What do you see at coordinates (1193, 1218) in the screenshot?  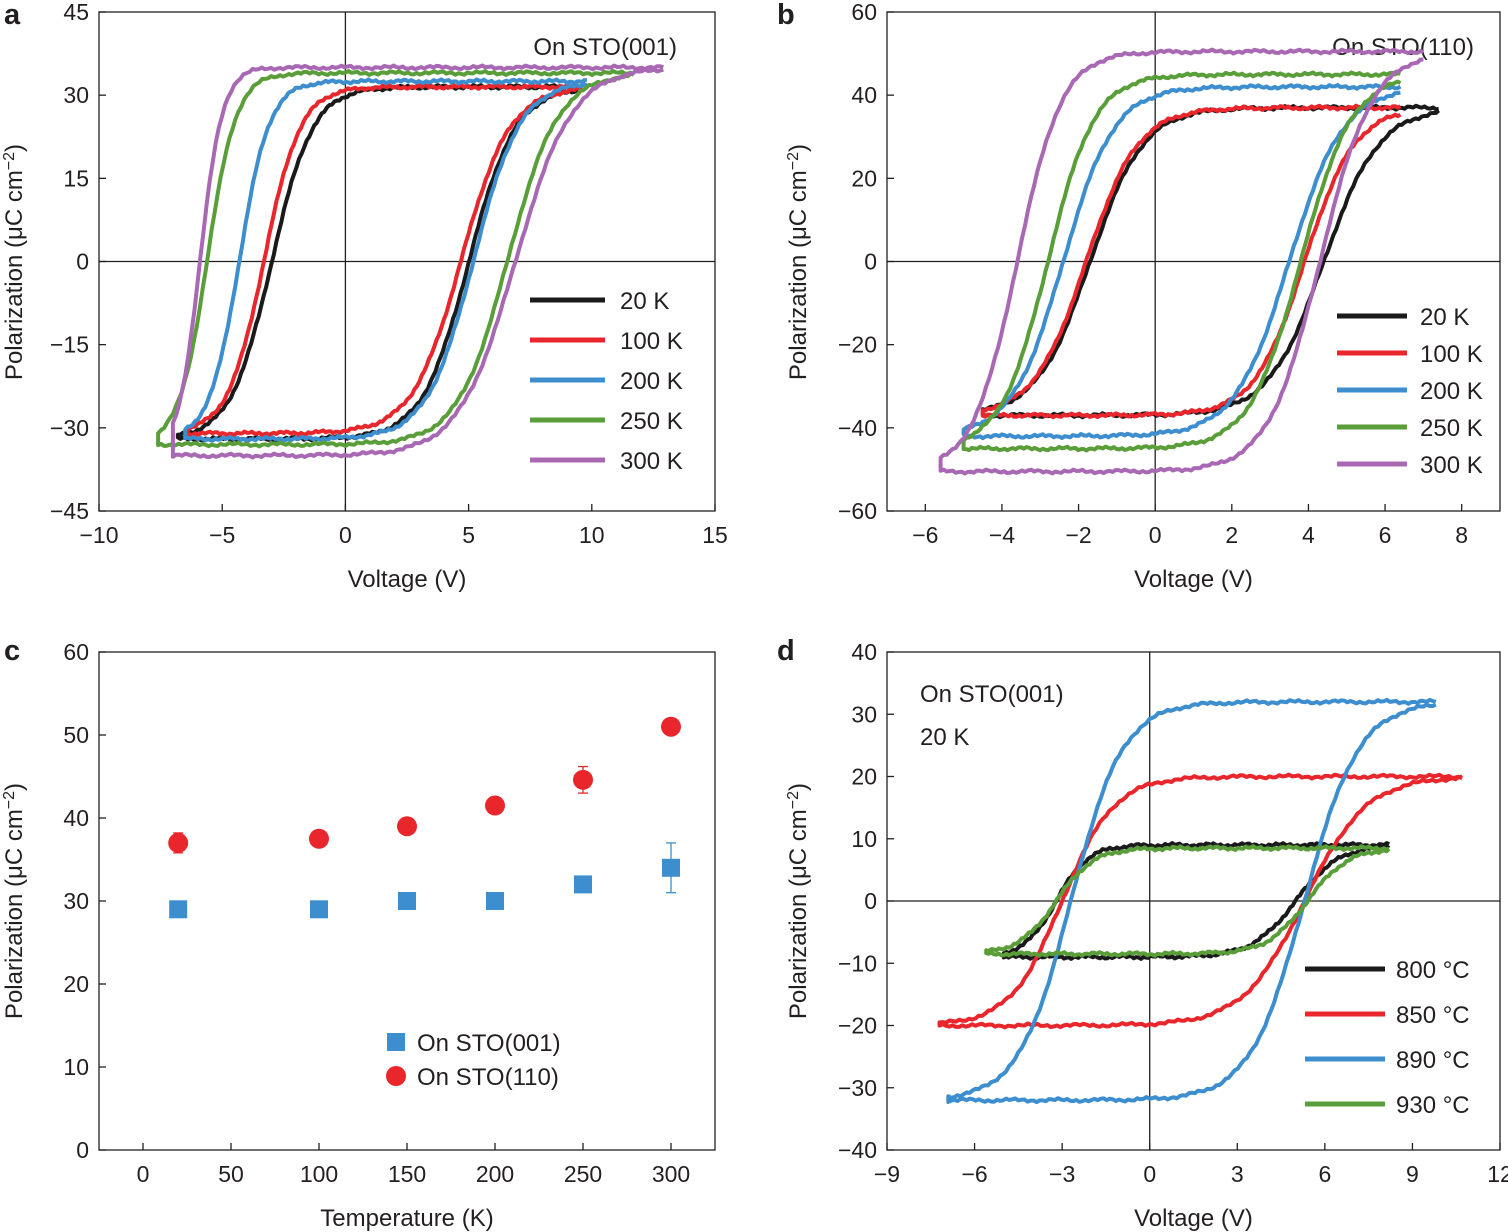 I see `x-axis-label: Voltage (V)` at bounding box center [1193, 1218].